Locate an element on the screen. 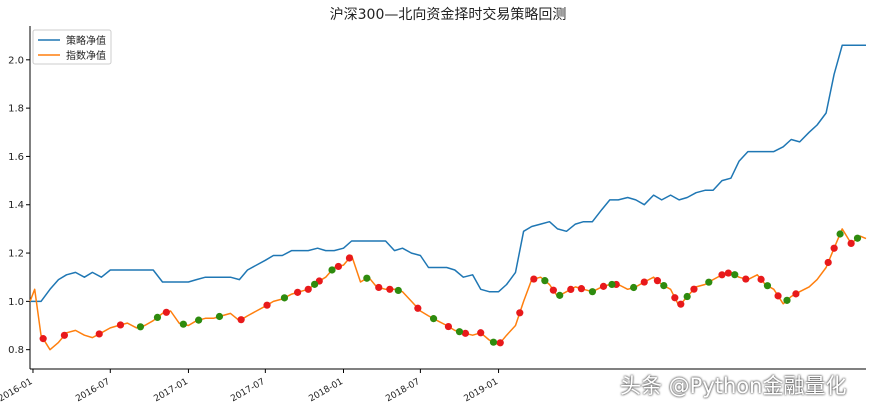  x-tick-label: 2017-01 is located at coordinates (171, 390).